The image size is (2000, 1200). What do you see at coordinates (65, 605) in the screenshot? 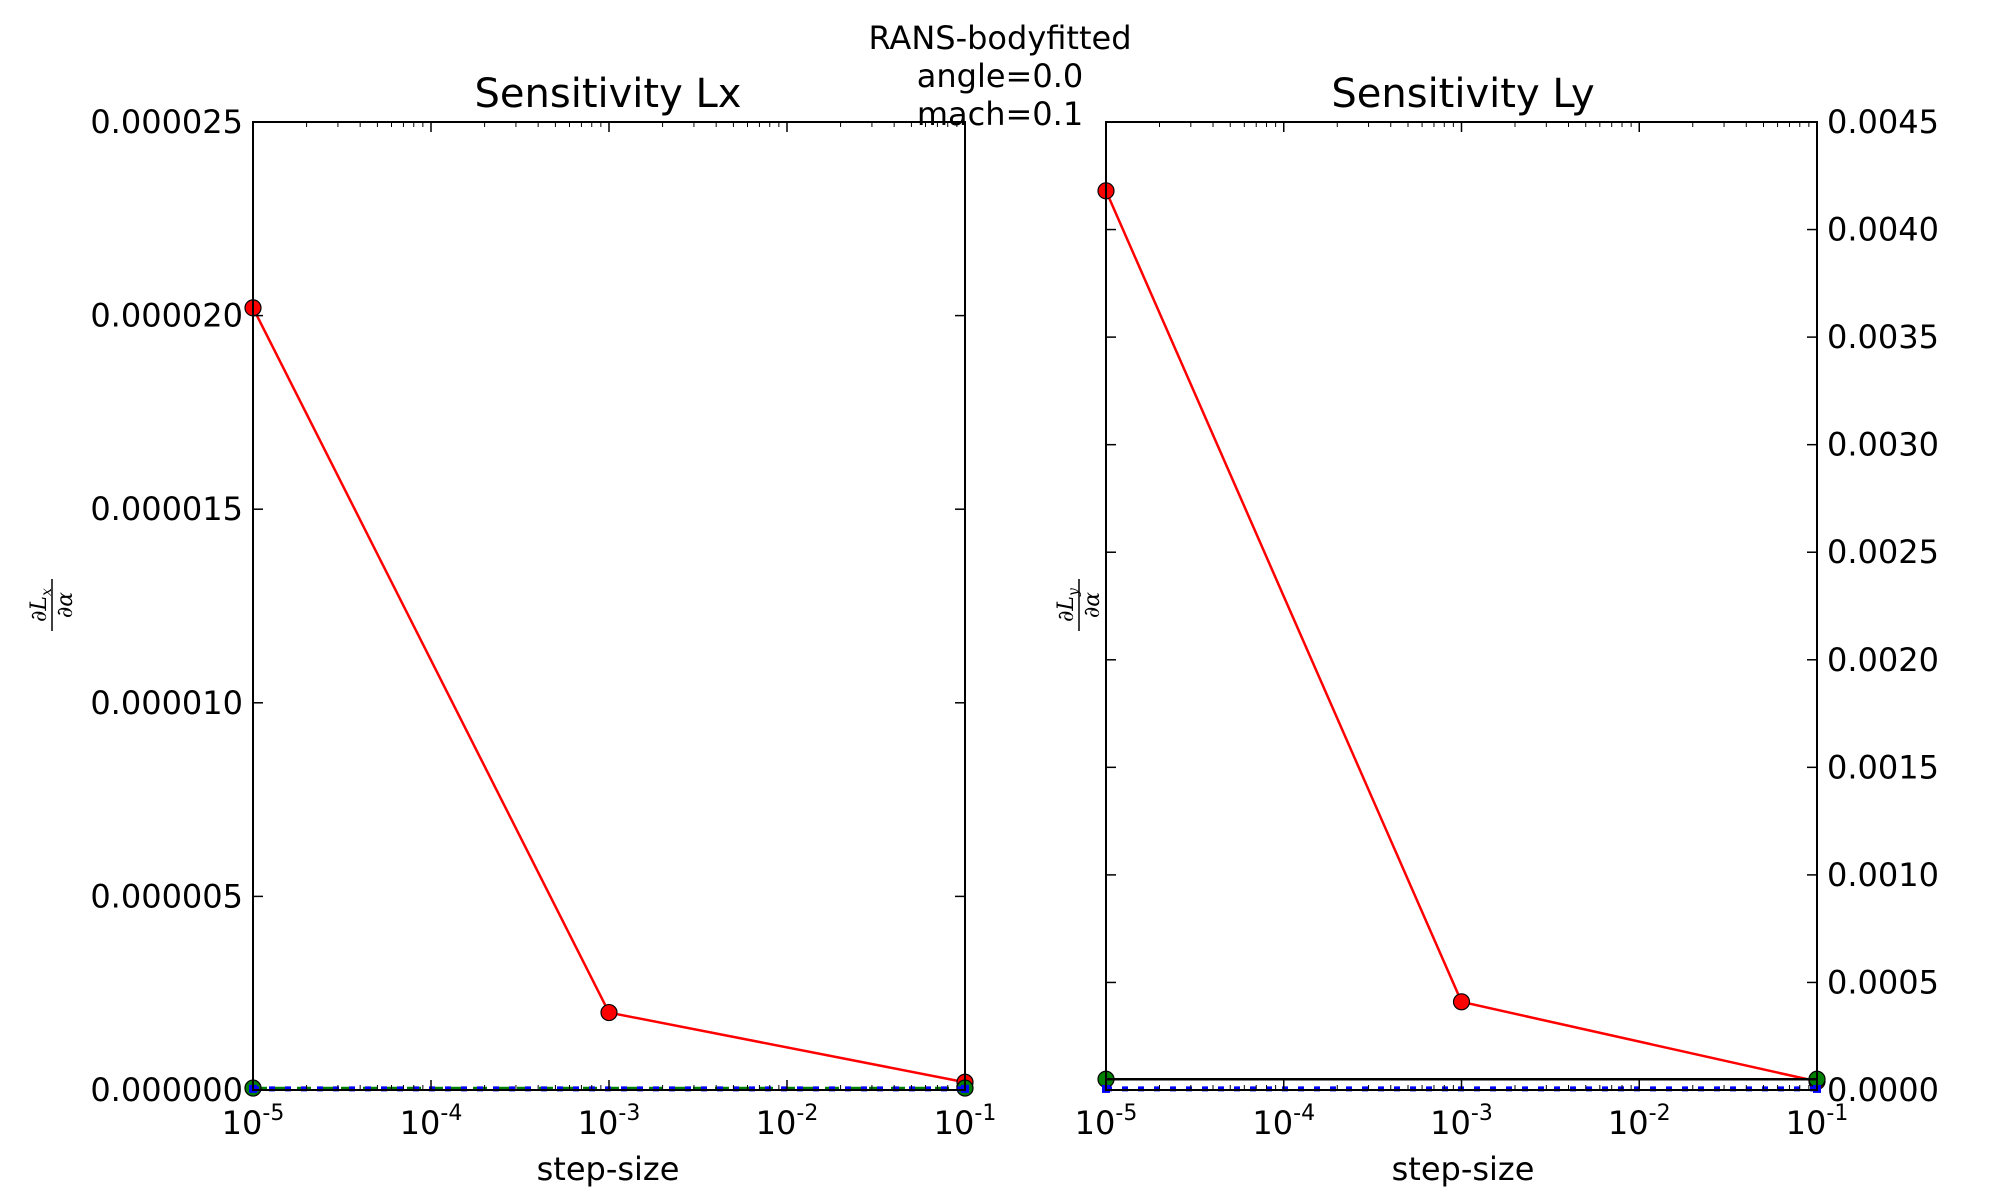
I see `y-axis-label-lx-denominator: ∂α` at bounding box center [65, 605].